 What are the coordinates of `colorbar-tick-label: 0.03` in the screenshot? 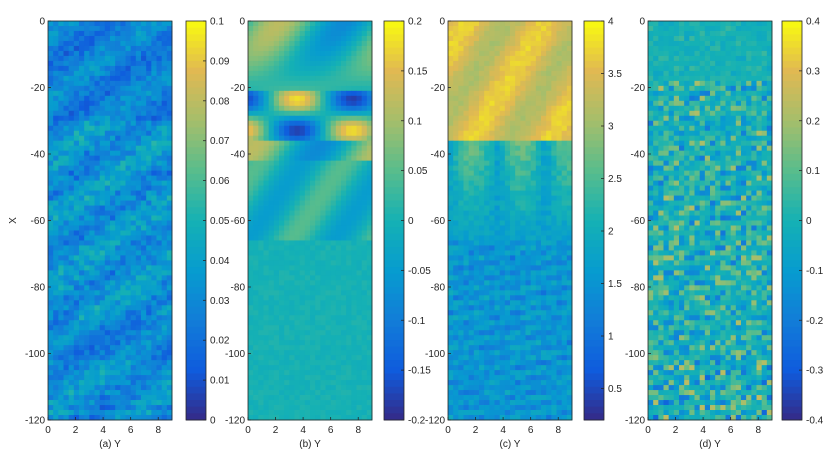 It's located at (220, 301).